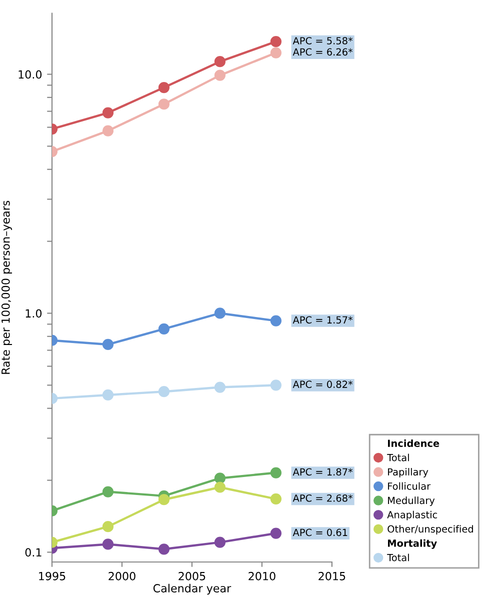  I want to click on legend-label: Other/unspecified, so click(430, 530).